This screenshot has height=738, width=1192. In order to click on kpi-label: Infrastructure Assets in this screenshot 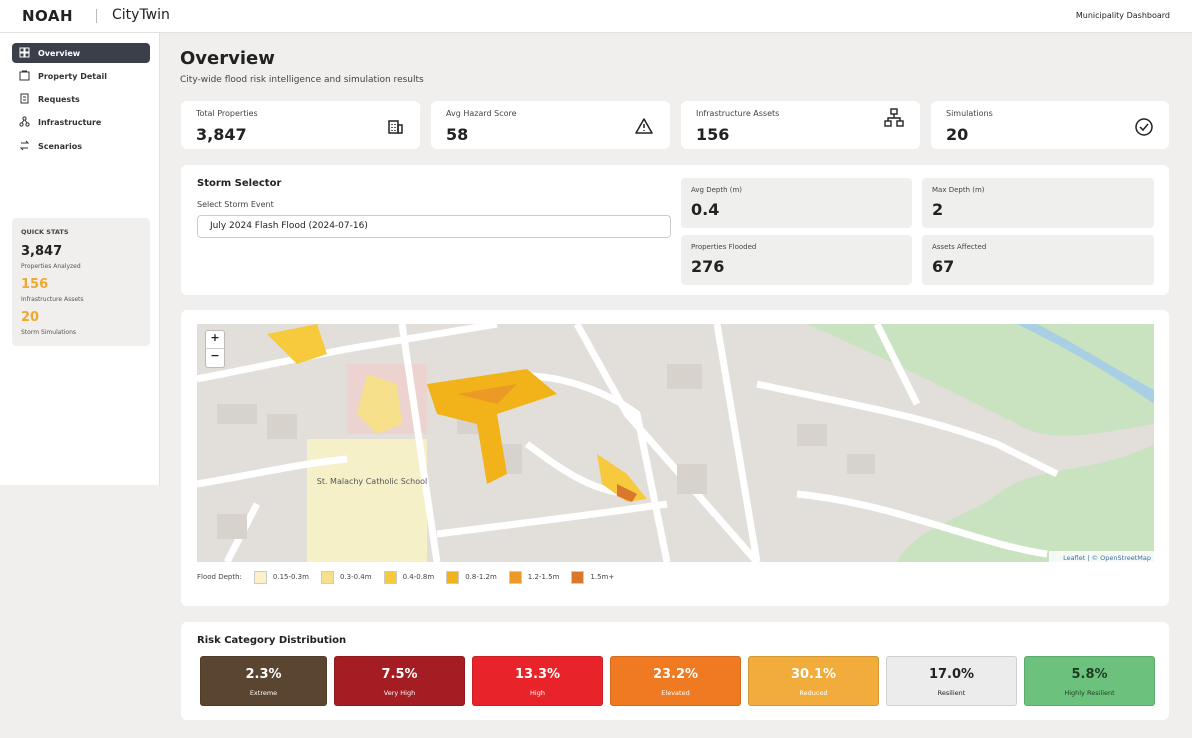, I will do `click(738, 113)`.